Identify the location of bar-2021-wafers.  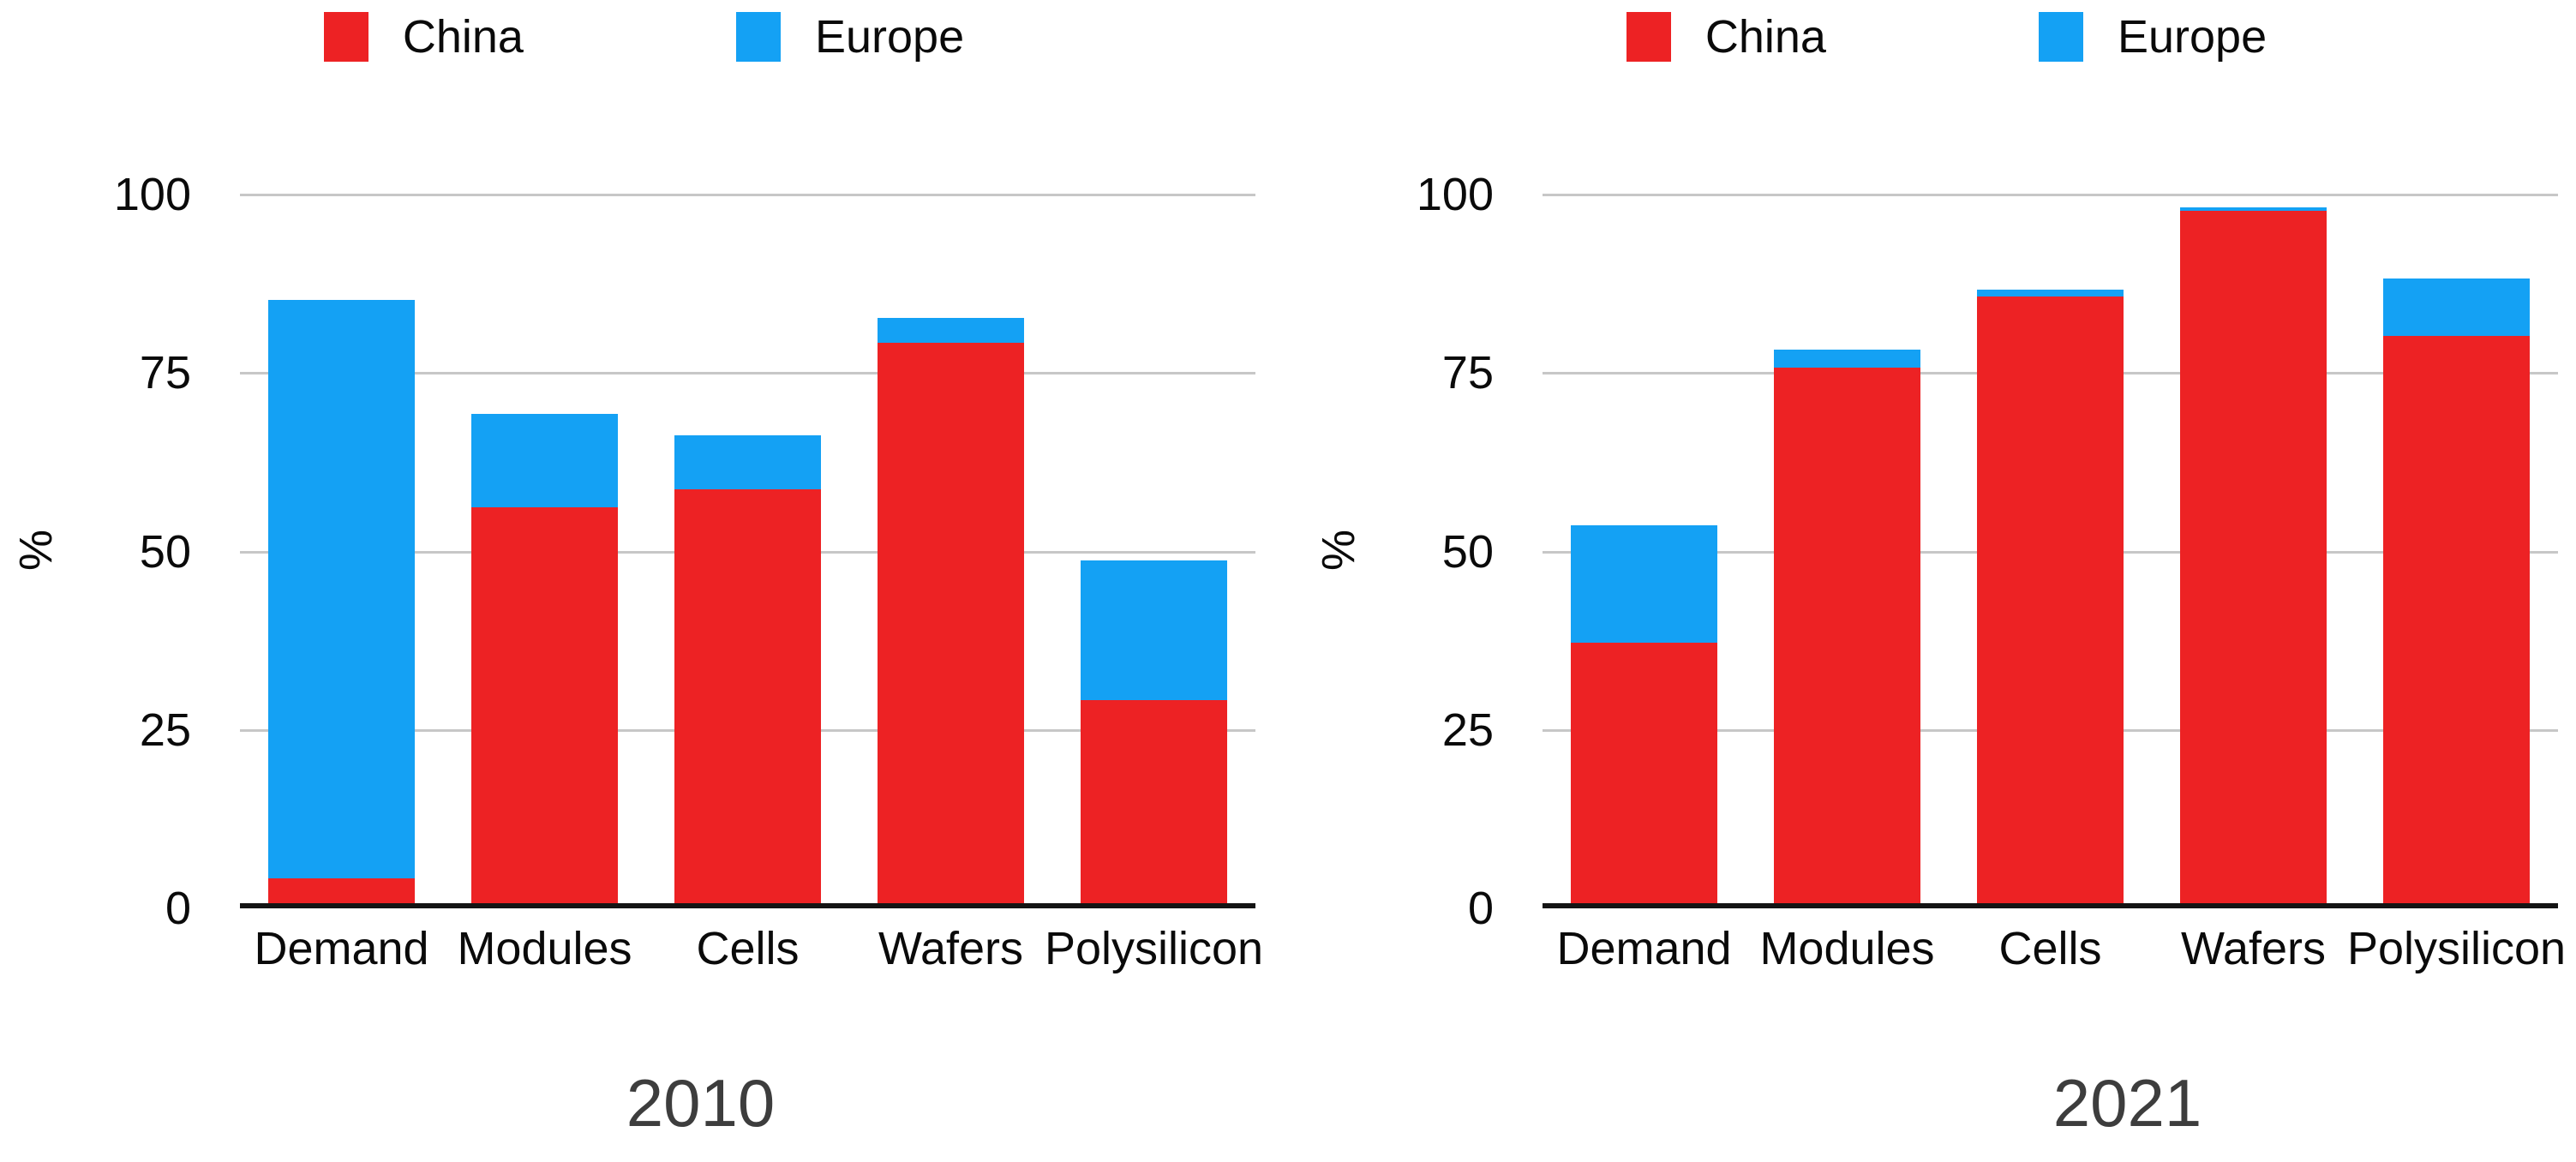
(2253, 555).